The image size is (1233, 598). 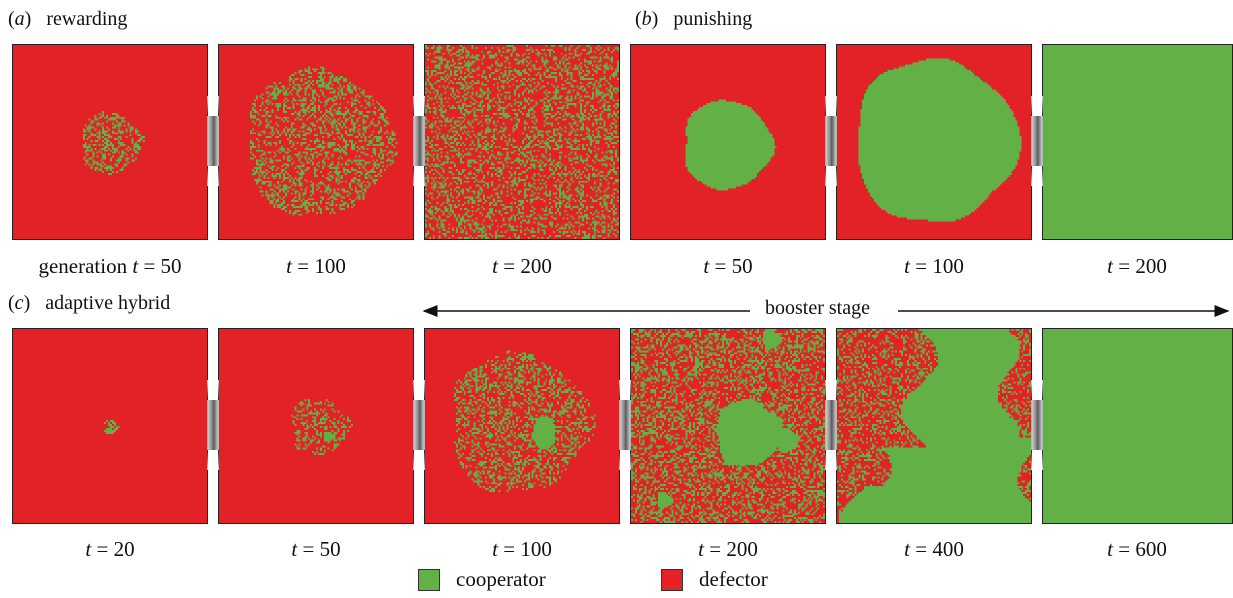 I want to click on caption-c-4: t = 200, so click(x=728, y=549).